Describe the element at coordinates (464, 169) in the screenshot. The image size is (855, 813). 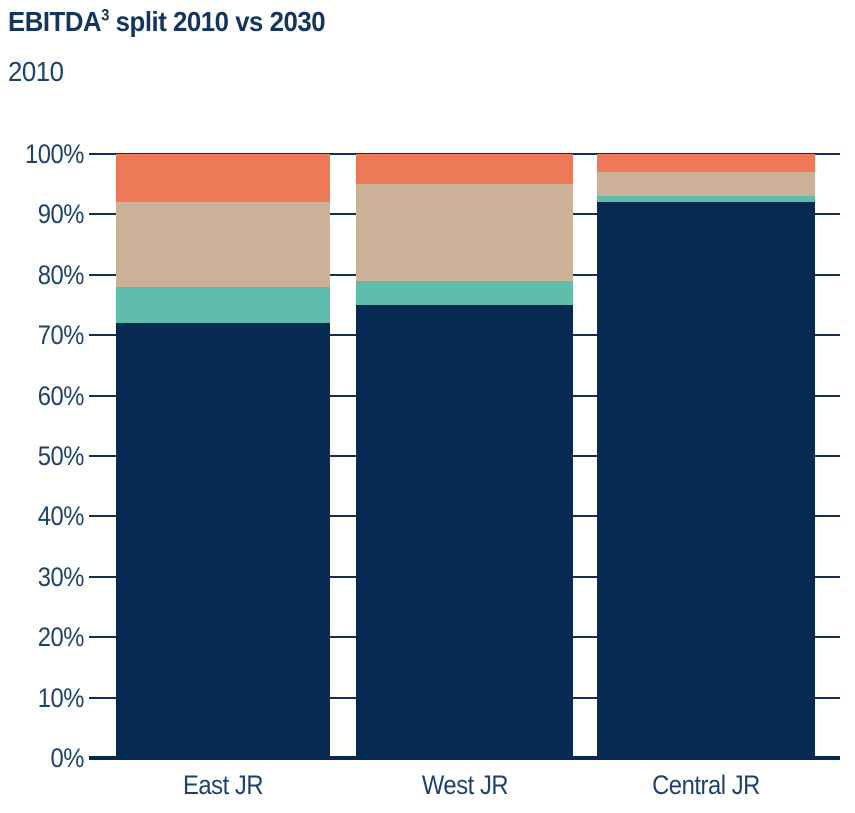
I see `bar-segment-orange-segment-west-jr` at that location.